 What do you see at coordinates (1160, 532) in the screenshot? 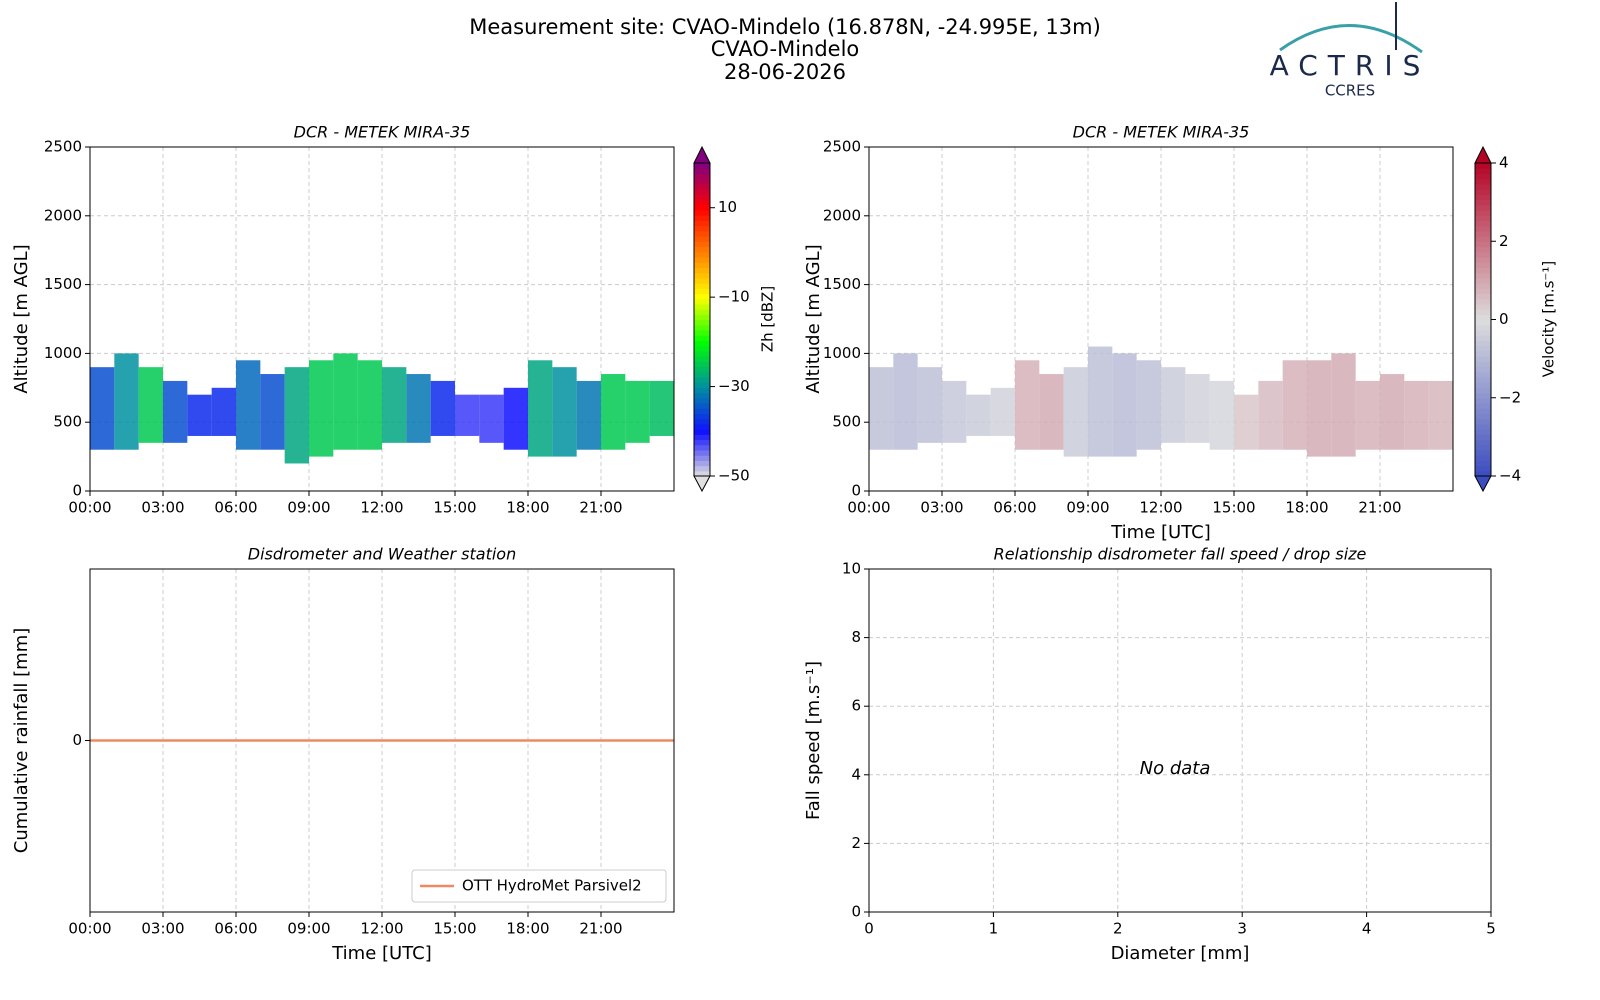
I see `x-axis-label: Time [UTC]` at bounding box center [1160, 532].